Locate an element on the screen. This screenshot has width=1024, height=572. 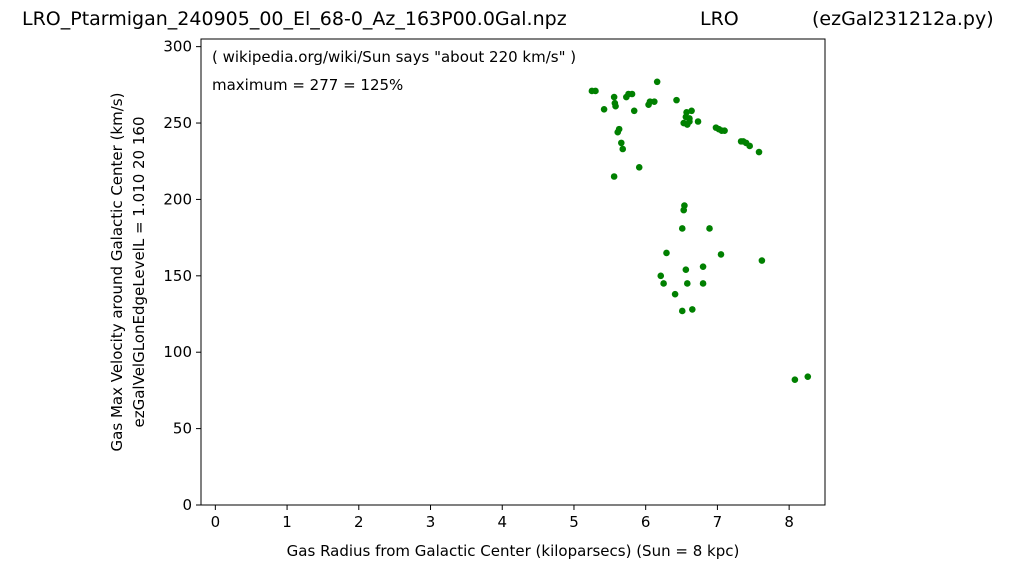
x-tick-label: 6 is located at coordinates (646, 522).